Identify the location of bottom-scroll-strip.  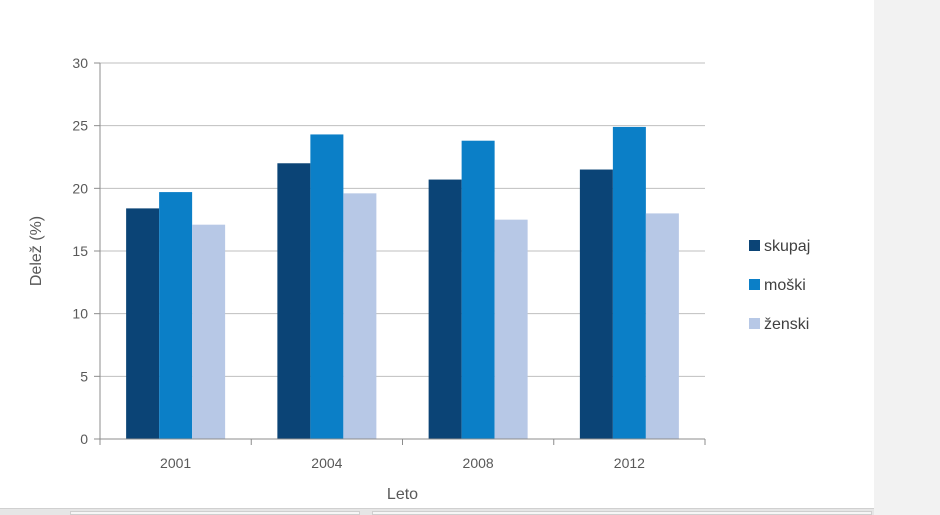
(437, 511).